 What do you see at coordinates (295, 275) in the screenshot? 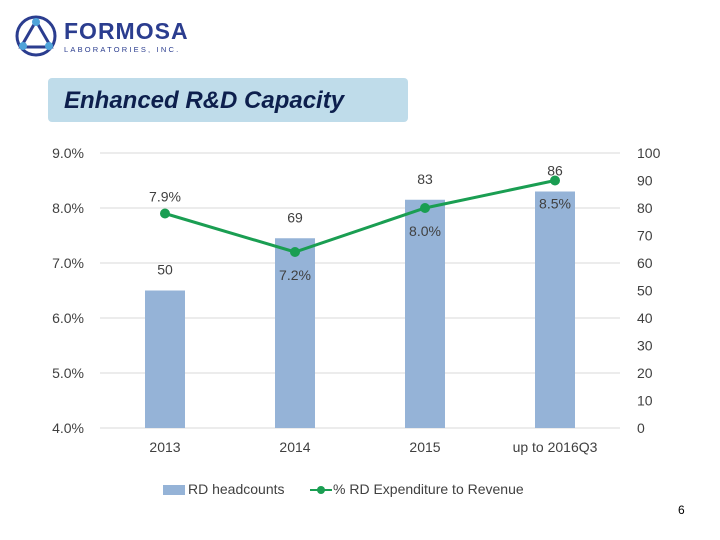
I see `line-data-label: 7.2%` at bounding box center [295, 275].